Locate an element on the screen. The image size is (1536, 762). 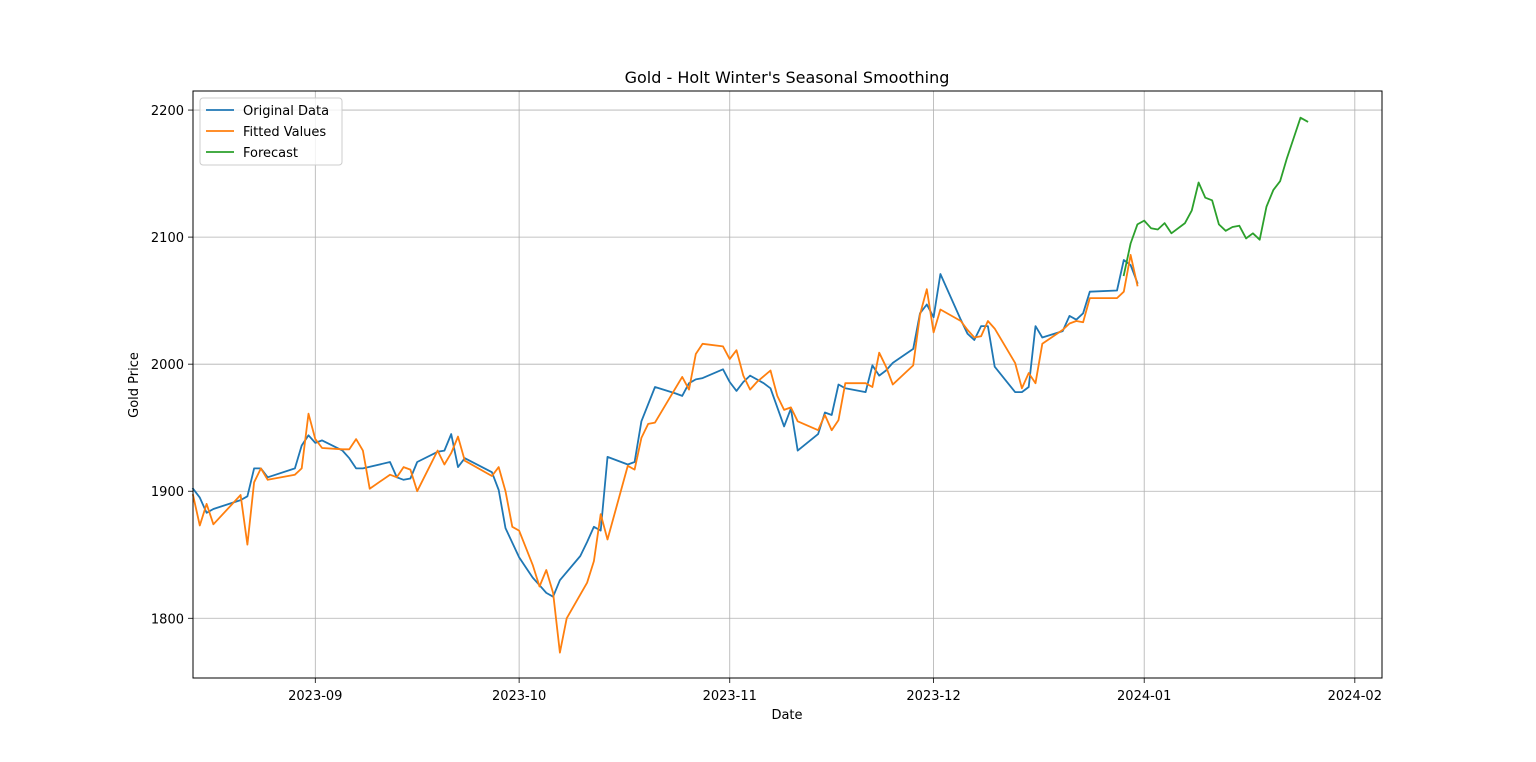
legend-label-fitted-values: Fitted Values is located at coordinates (284, 132).